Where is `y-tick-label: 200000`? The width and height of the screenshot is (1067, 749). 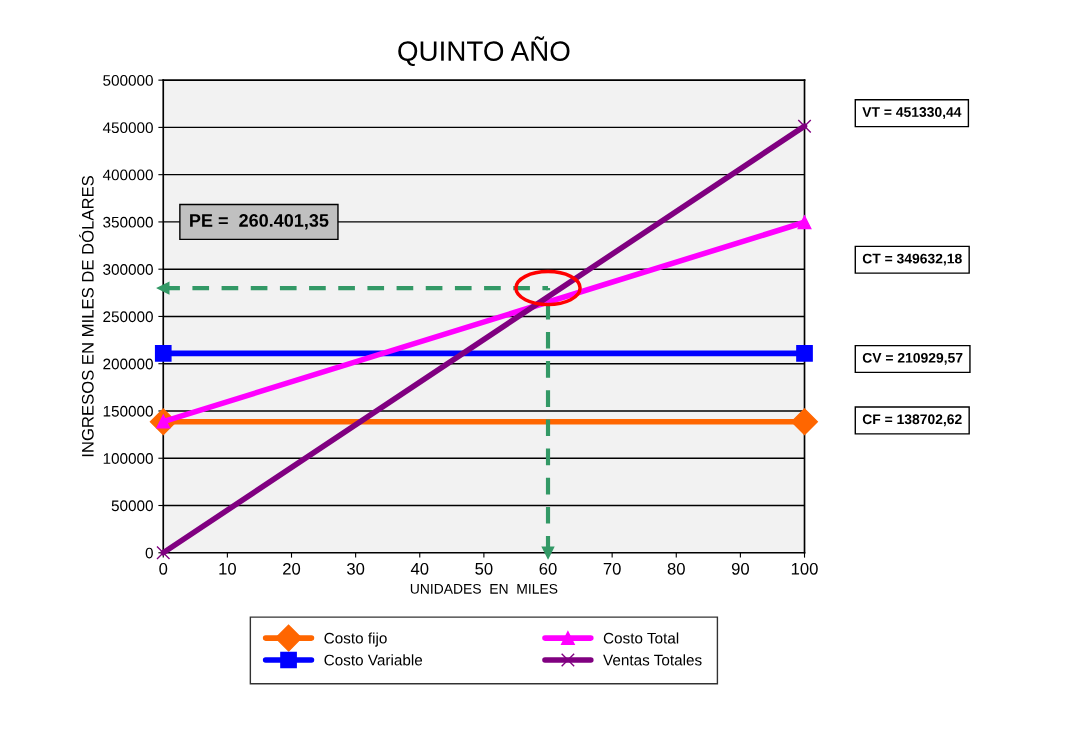
y-tick-label: 200000 is located at coordinates (128, 364).